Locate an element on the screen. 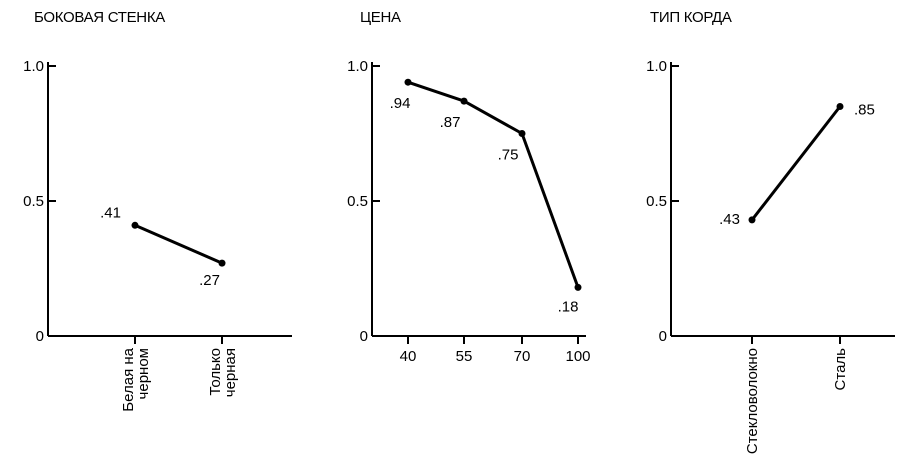 The width and height of the screenshot is (902, 472). x-tick-label-line: черная is located at coordinates (230, 372).